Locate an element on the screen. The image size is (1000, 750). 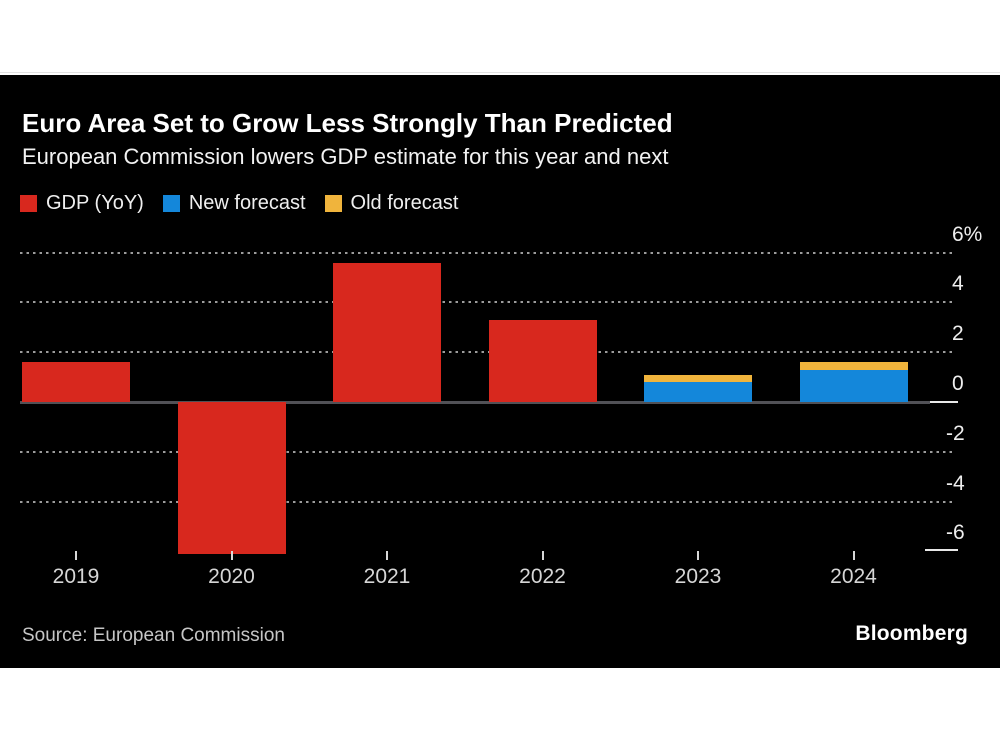
y-axis-label--6: -6 is located at coordinates (955, 533).